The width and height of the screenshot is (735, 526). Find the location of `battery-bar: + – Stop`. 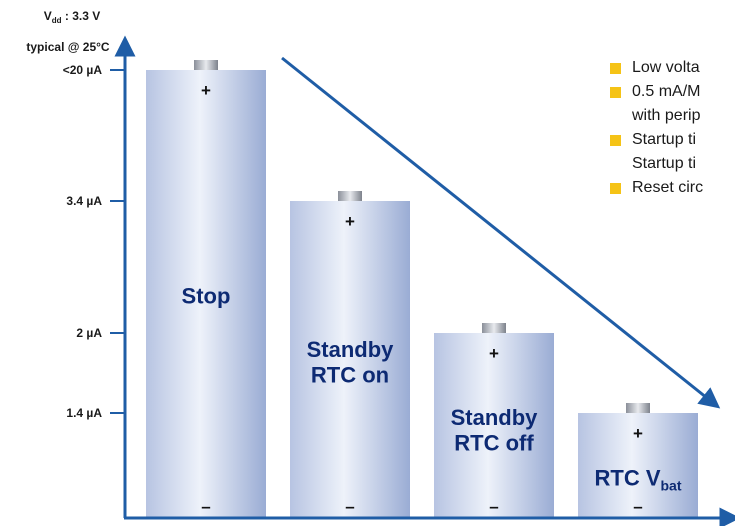

battery-bar: + – Stop is located at coordinates (206, 289).